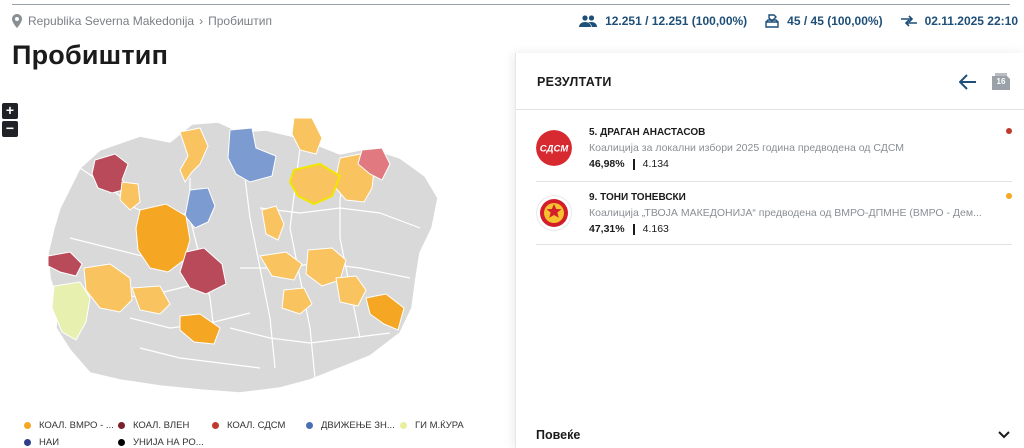  Describe the element at coordinates (10, 111) in the screenshot. I see `zoom-in-button: +` at that location.